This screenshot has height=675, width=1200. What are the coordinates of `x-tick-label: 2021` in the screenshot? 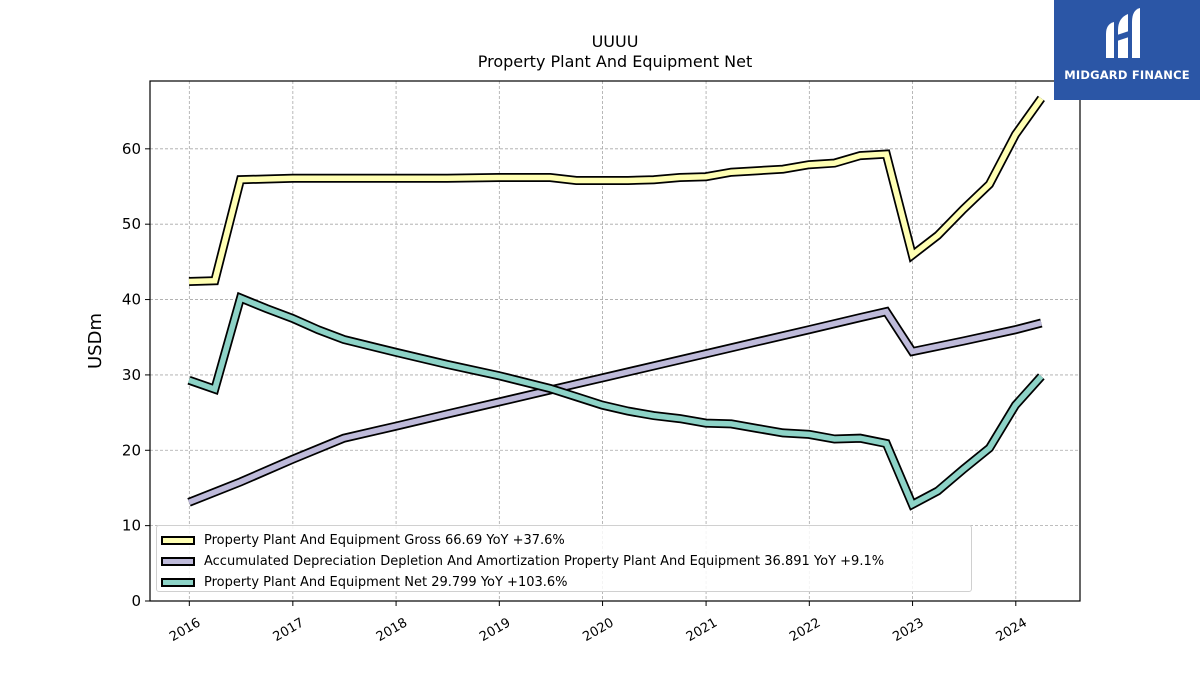 It's located at (702, 630).